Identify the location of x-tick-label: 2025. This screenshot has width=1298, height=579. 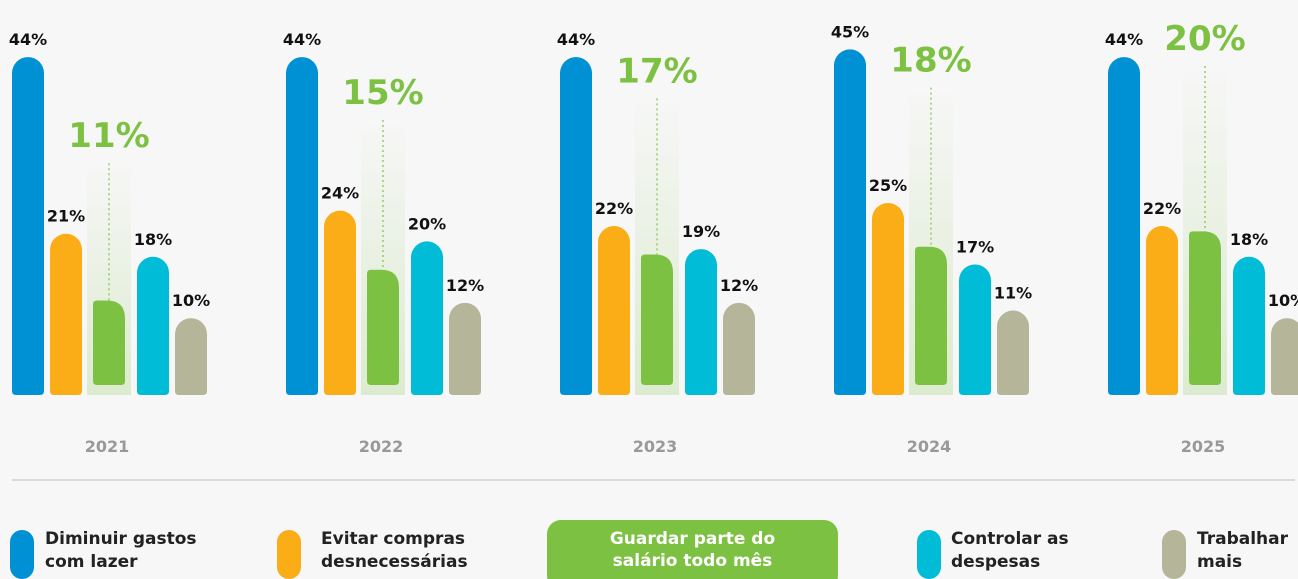
(1203, 446).